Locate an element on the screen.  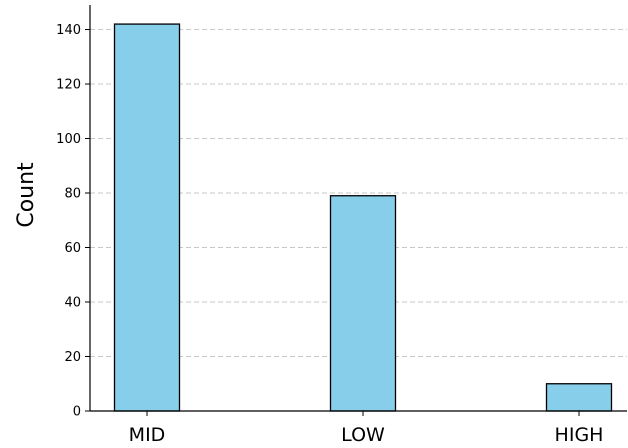
bar-low is located at coordinates (363, 303).